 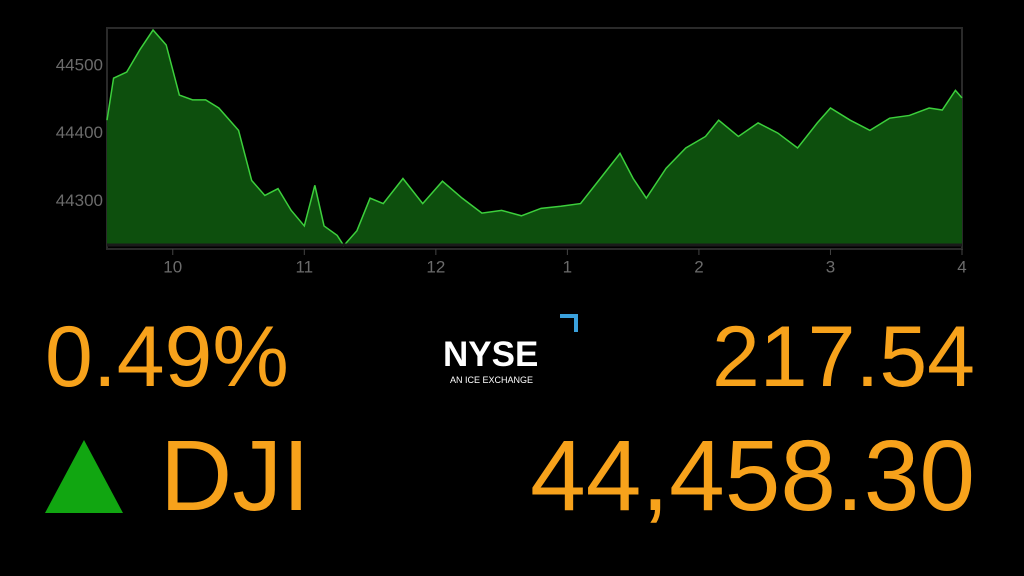 I want to click on x-tick-label: 2, so click(x=698, y=266).